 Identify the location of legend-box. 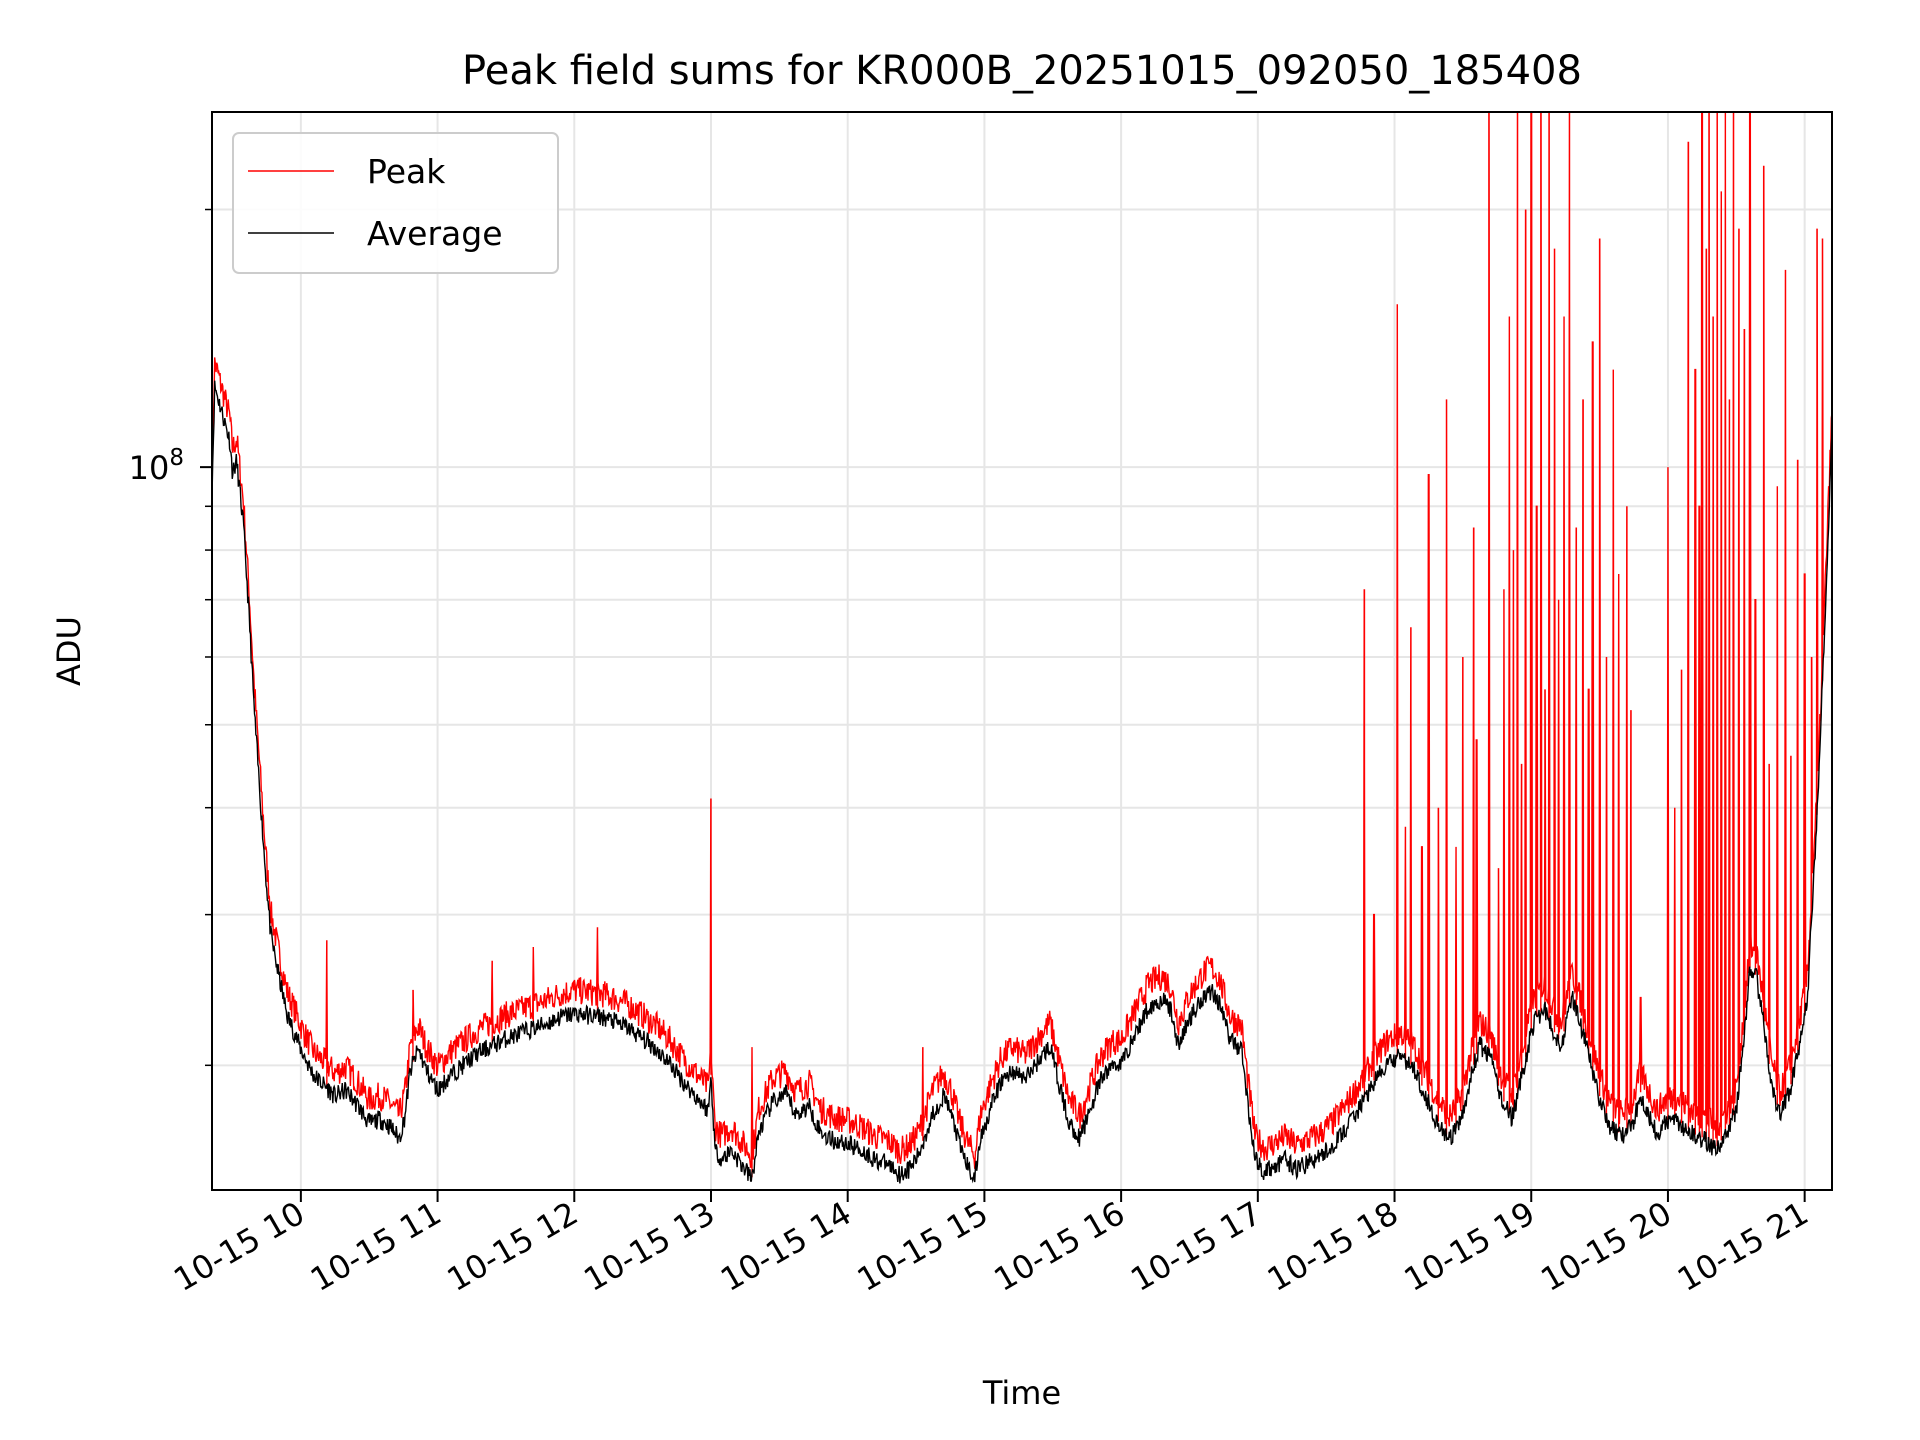
(395, 203).